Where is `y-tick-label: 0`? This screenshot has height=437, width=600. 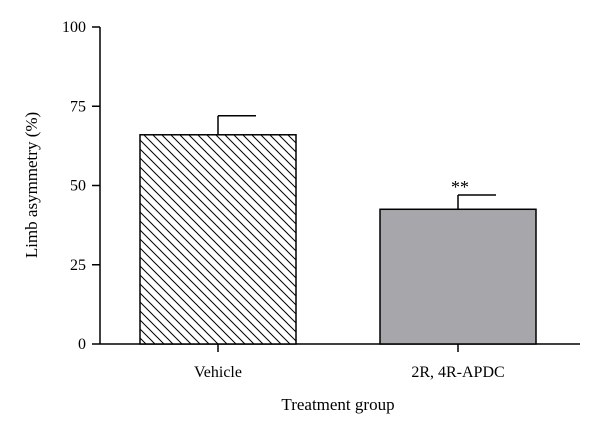 y-tick-label: 0 is located at coordinates (82, 344).